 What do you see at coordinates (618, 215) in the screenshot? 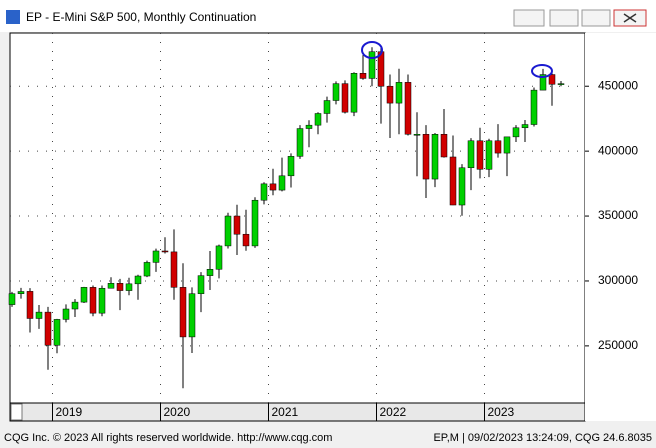
I see `y-tick-label: 350000` at bounding box center [618, 215].